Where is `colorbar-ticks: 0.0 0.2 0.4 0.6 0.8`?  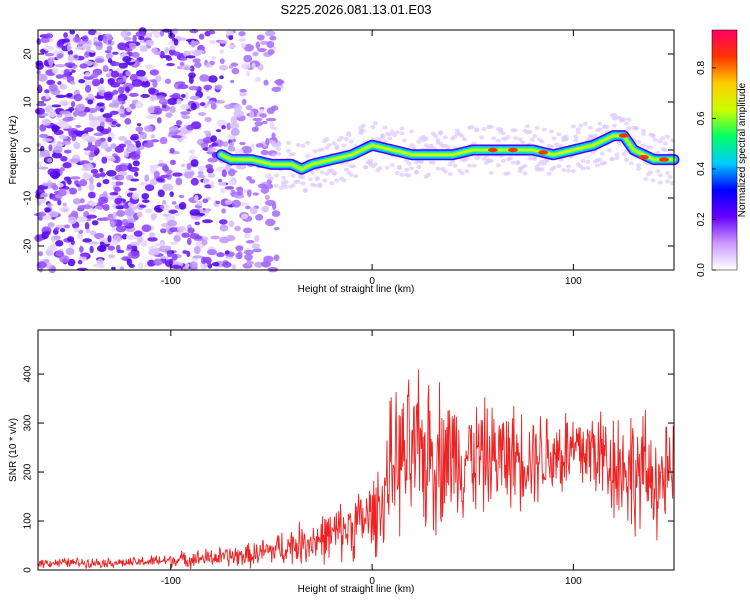
colorbar-ticks: 0.0 0.2 0.4 0.6 0.8 is located at coordinates (706, 169).